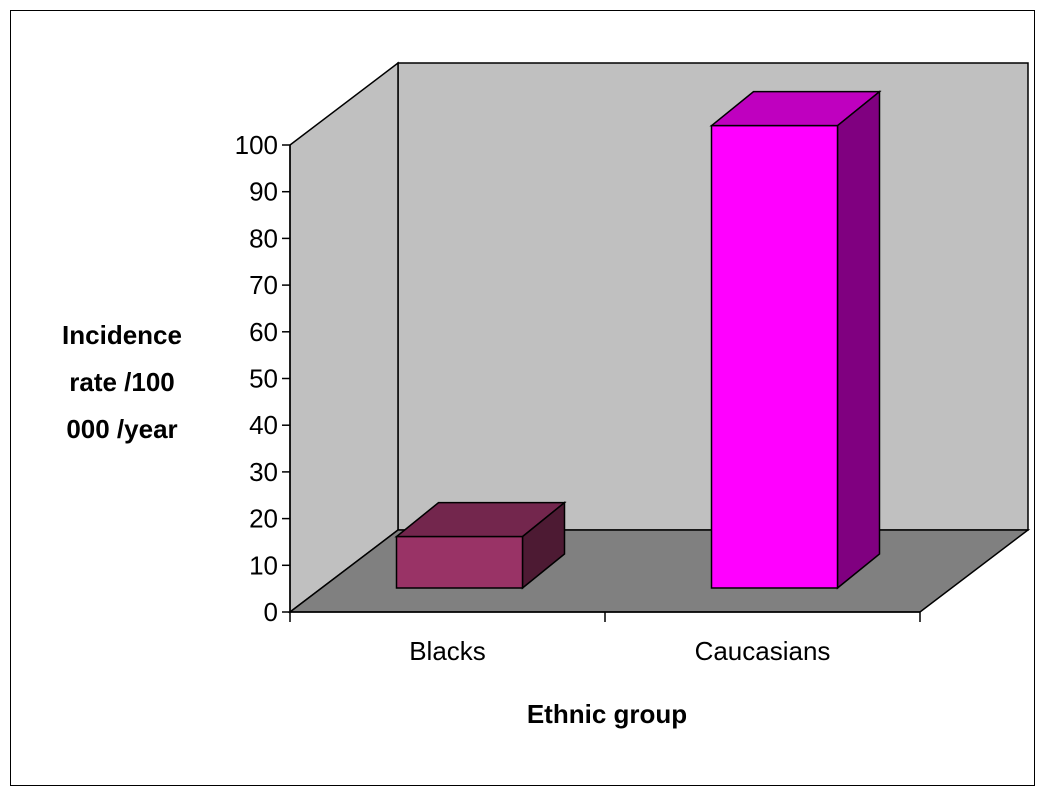  Describe the element at coordinates (271, 612) in the screenshot. I see `y-tick-label: 0` at that location.